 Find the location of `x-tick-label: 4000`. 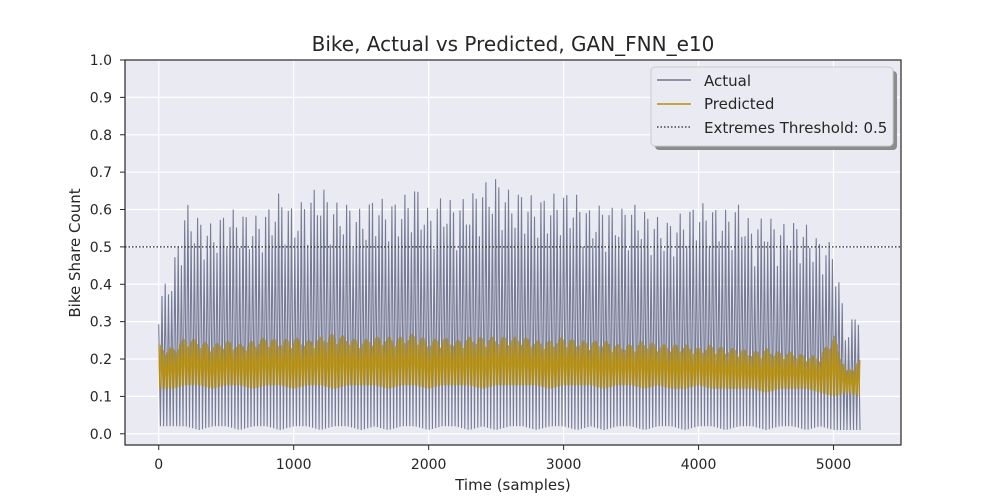

x-tick-label: 4000 is located at coordinates (699, 465).